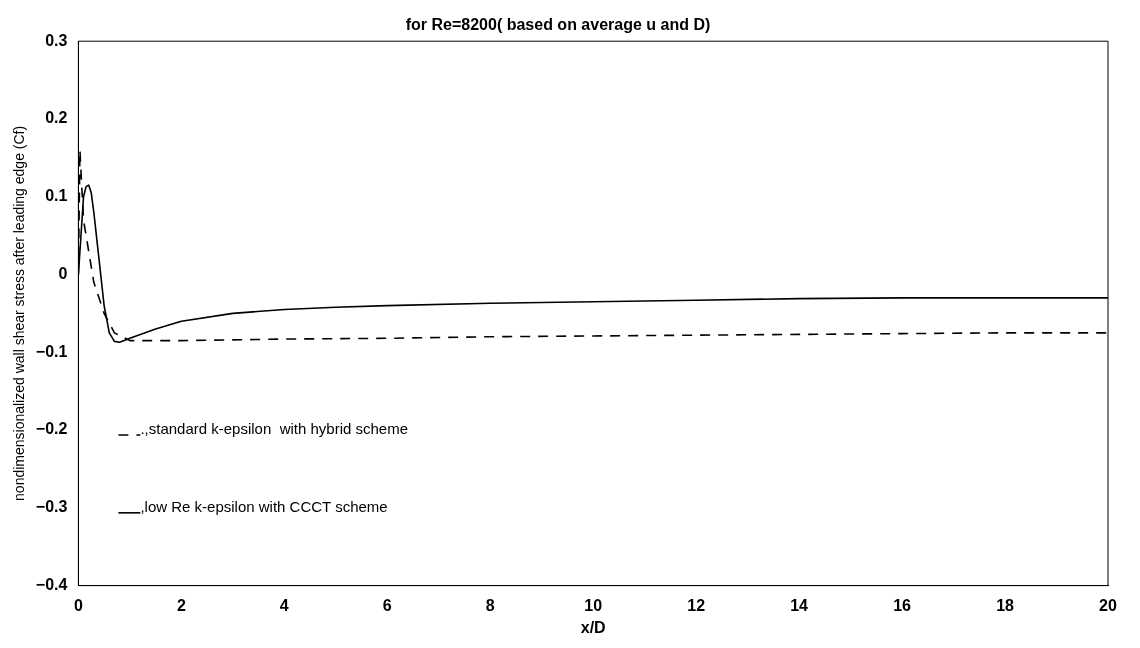 This screenshot has width=1140, height=648. I want to click on x-tick-label: 8, so click(490, 605).